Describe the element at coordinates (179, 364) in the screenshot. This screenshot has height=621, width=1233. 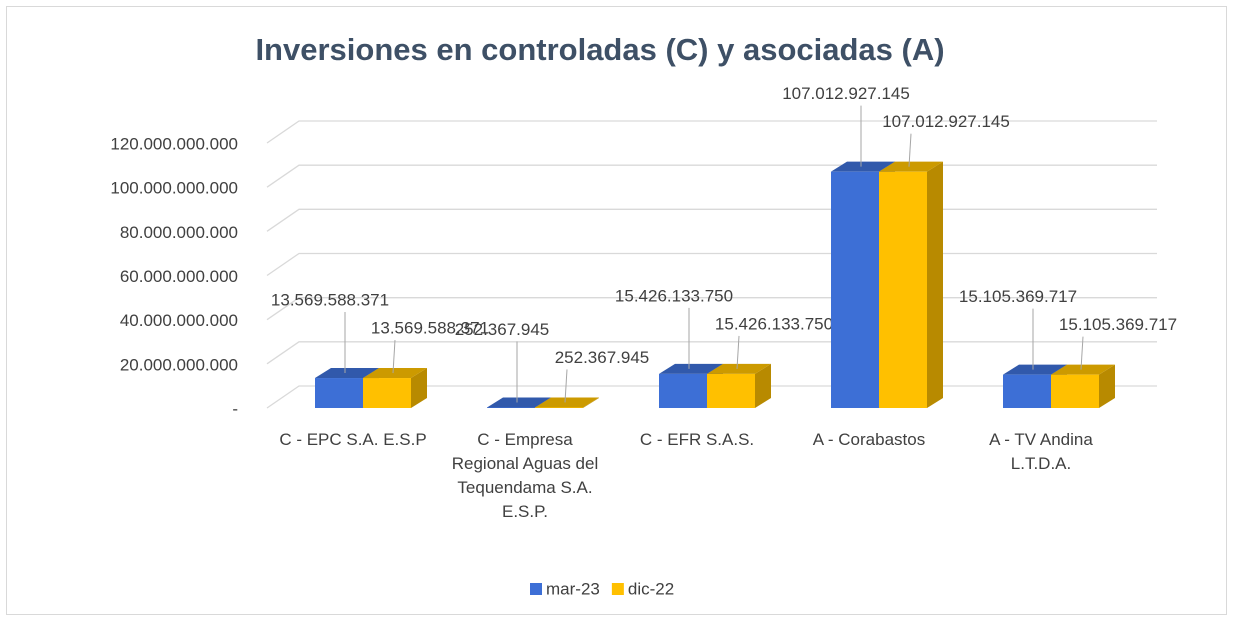
I see `y-tick-label: 20.000.000.000` at that location.